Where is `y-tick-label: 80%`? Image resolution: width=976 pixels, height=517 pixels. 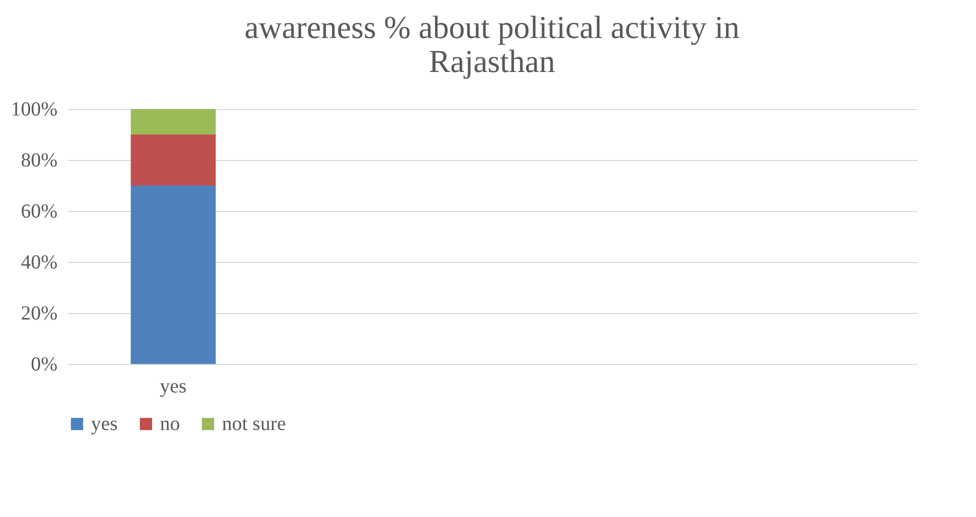
y-tick-label: 80% is located at coordinates (39, 161).